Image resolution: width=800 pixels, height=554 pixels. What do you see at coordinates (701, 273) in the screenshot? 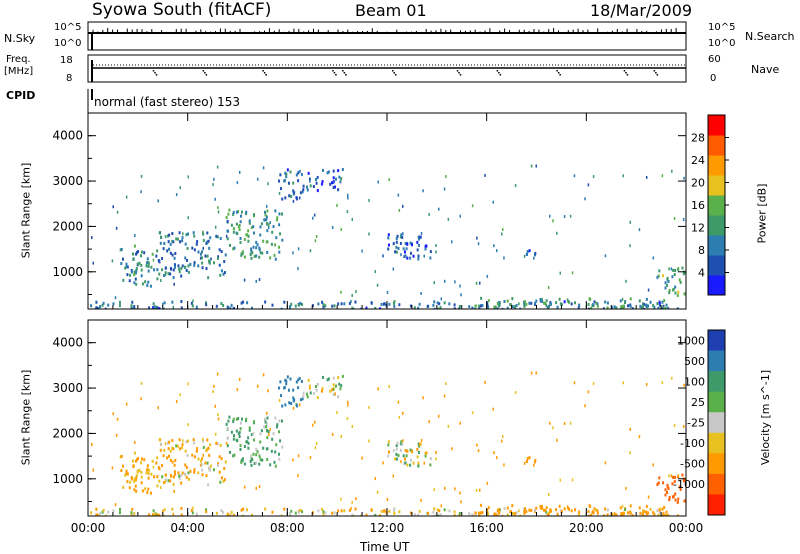
I see `power-cb-label: 4` at bounding box center [701, 273].